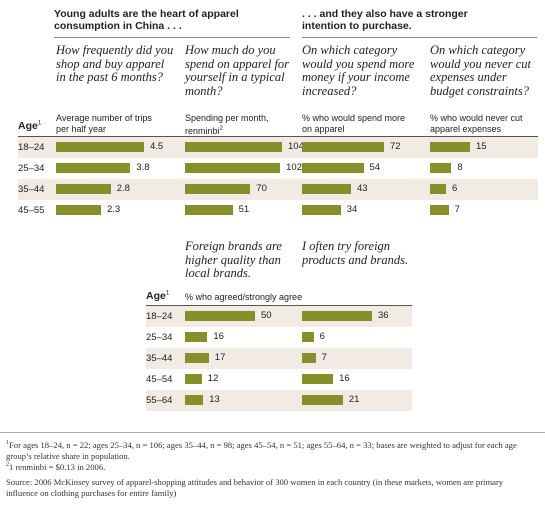 Image resolution: width=545 pixels, height=514 pixels. What do you see at coordinates (227, 124) in the screenshot?
I see `sub-spending-text: Spending per month, renminbi` at bounding box center [227, 124].